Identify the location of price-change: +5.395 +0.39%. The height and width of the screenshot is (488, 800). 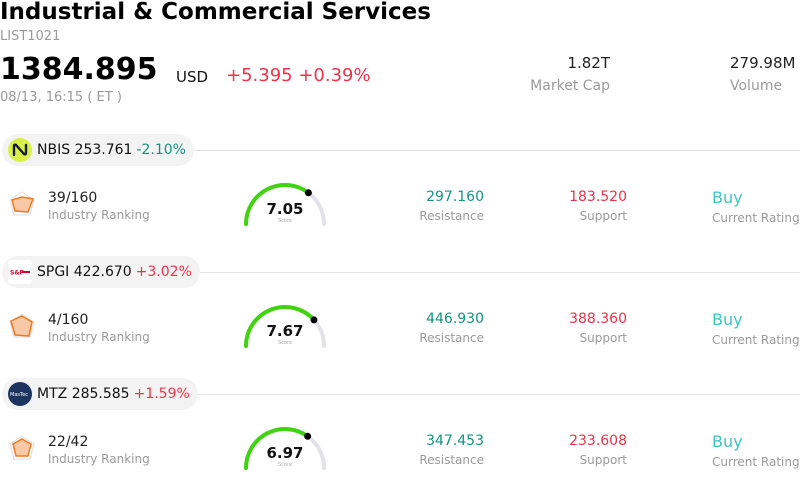
(298, 75).